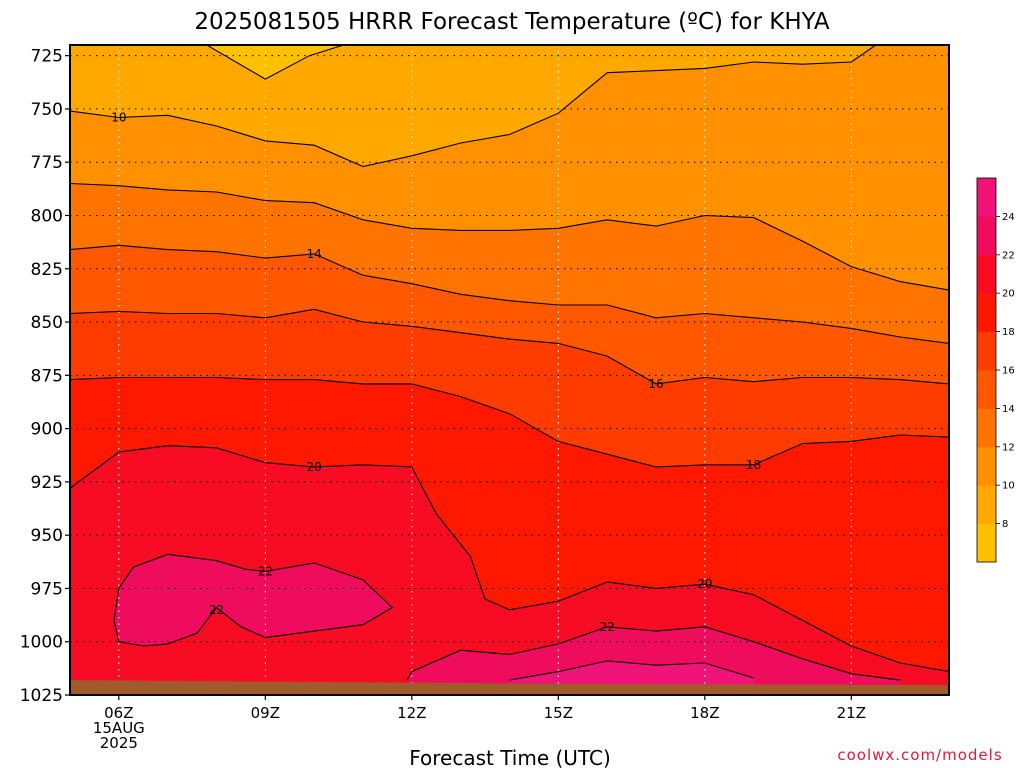 This screenshot has width=1024, height=768. What do you see at coordinates (1008, 447) in the screenshot?
I see `colorbar-label-12: 12` at bounding box center [1008, 447].